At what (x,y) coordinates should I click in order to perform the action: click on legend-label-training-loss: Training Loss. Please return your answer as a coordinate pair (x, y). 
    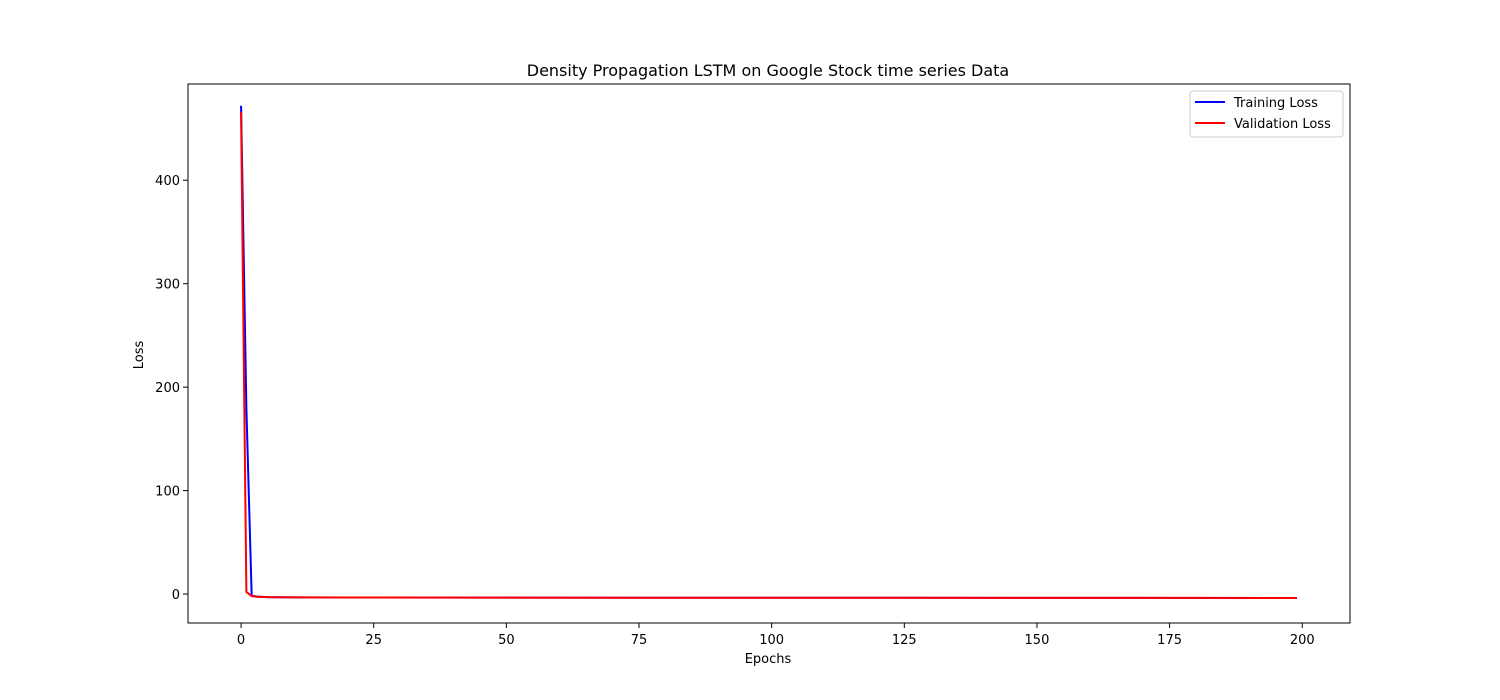
    Looking at the image, I should click on (1275, 103).